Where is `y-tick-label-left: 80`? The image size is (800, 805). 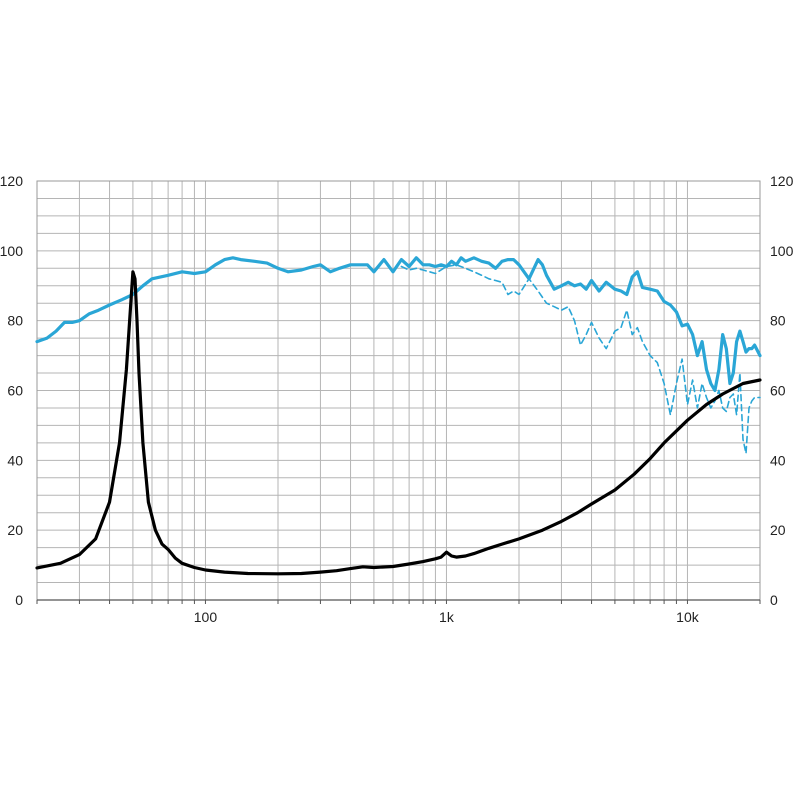
y-tick-label-left: 80 is located at coordinates (15, 321).